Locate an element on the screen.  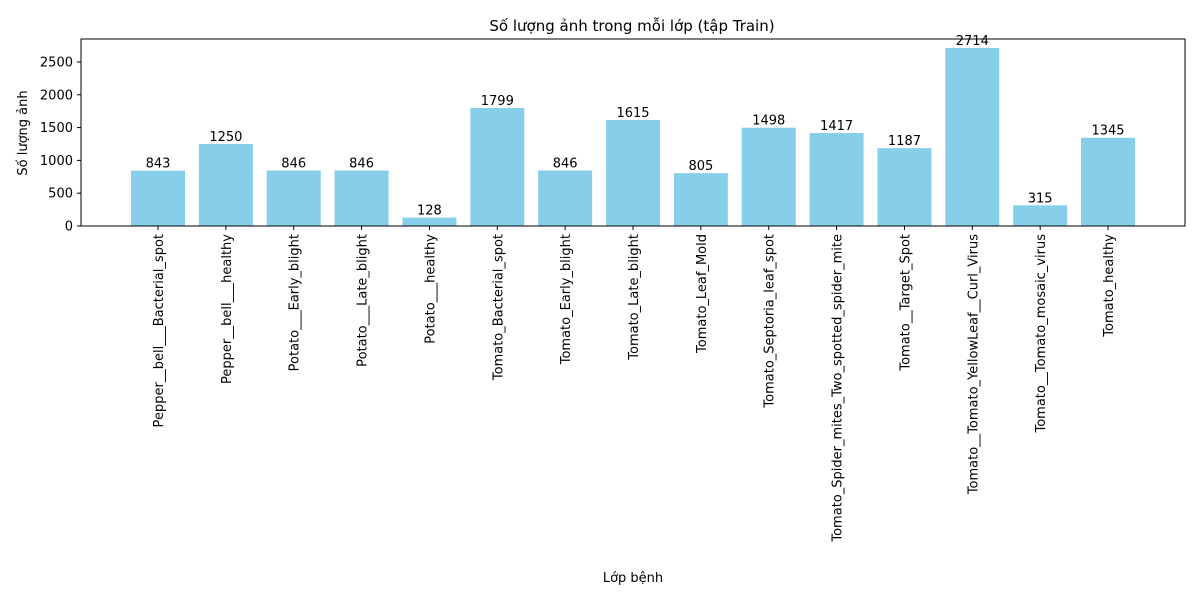
x-tick-label: Tomato_Early_blight is located at coordinates (566, 299).